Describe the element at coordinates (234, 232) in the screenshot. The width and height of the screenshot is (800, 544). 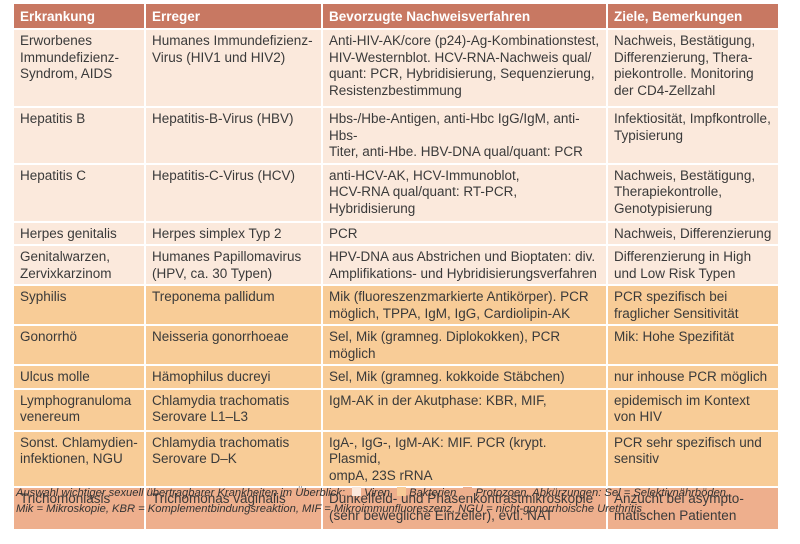
I see `cell-pathogen: Herpes simplex Typ 2` at that location.